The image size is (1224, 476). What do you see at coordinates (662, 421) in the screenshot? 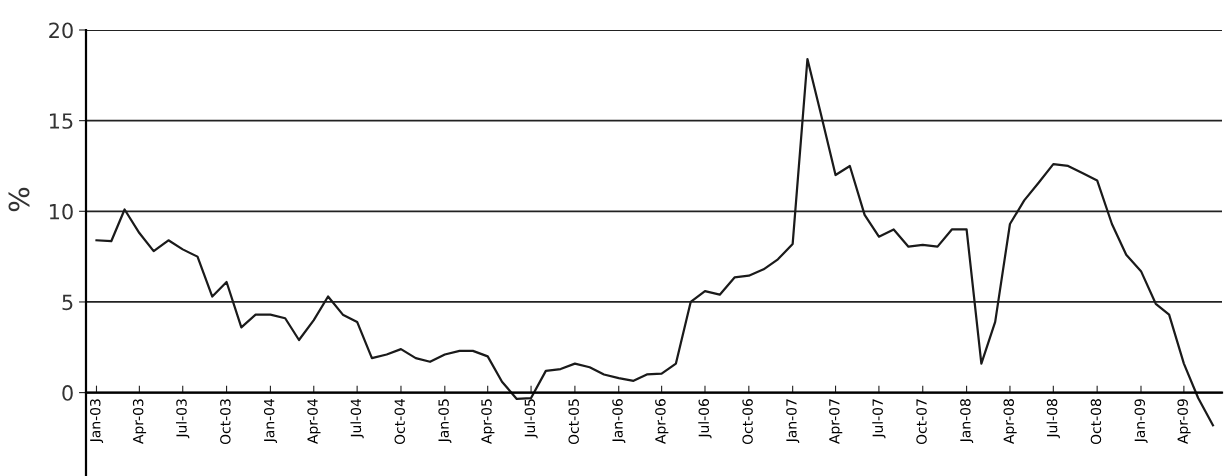
I see `x-tick-label: Apr-06` at bounding box center [662, 421].